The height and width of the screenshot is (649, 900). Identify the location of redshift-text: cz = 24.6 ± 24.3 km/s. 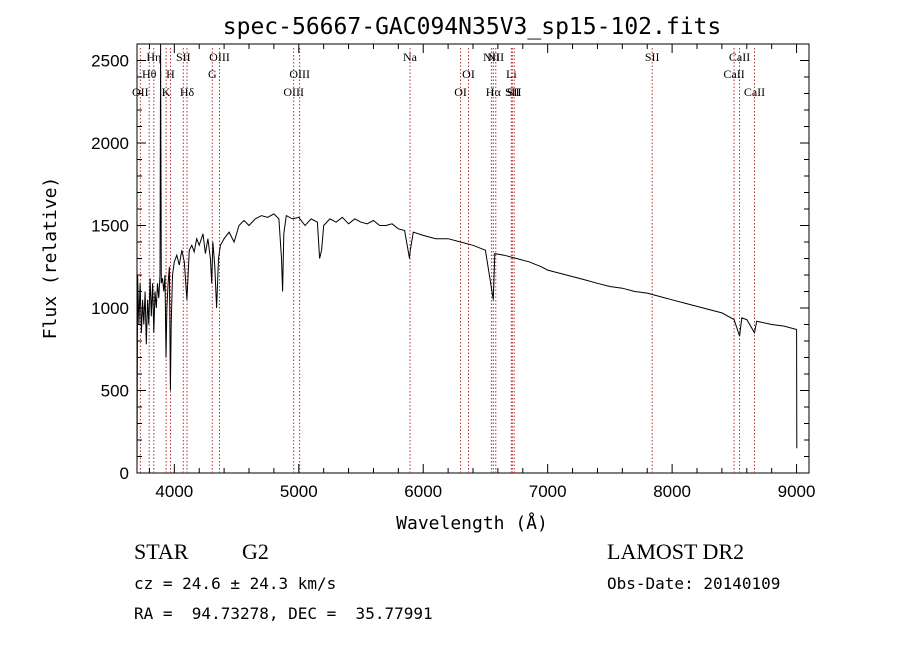
(235, 583).